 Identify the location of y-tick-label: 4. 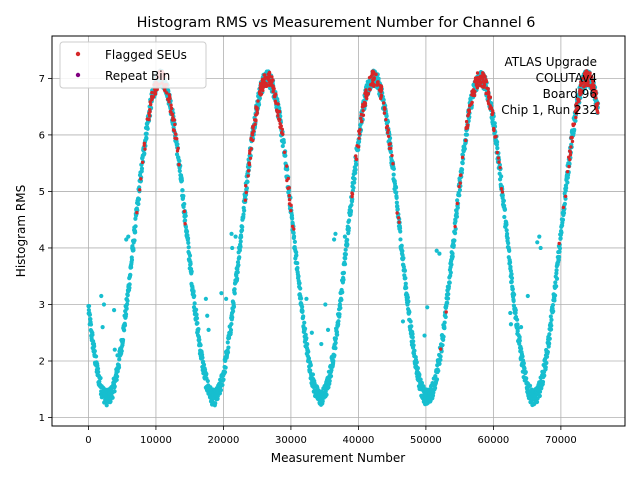
(42, 248).